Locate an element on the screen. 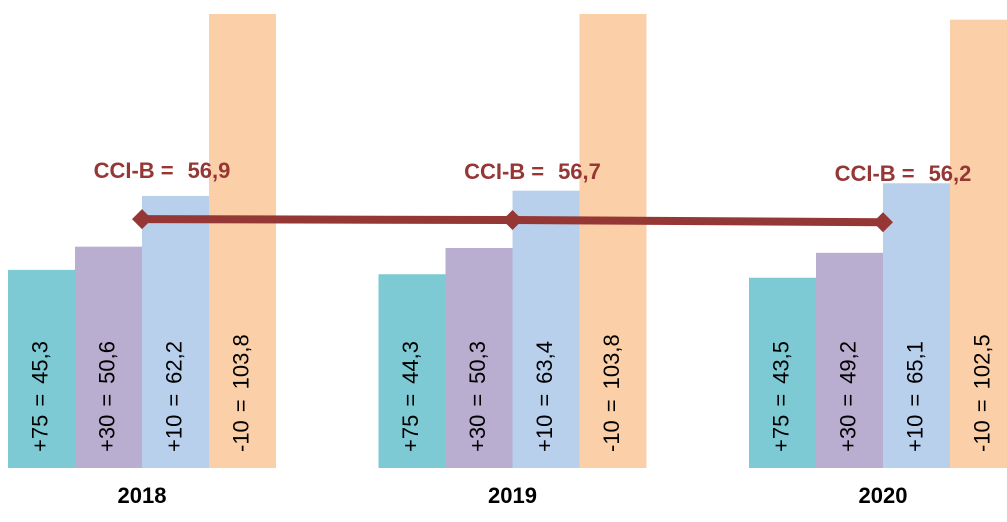 The image size is (1007, 522). bar-label: +75 = 43,5 is located at coordinates (780, 396).